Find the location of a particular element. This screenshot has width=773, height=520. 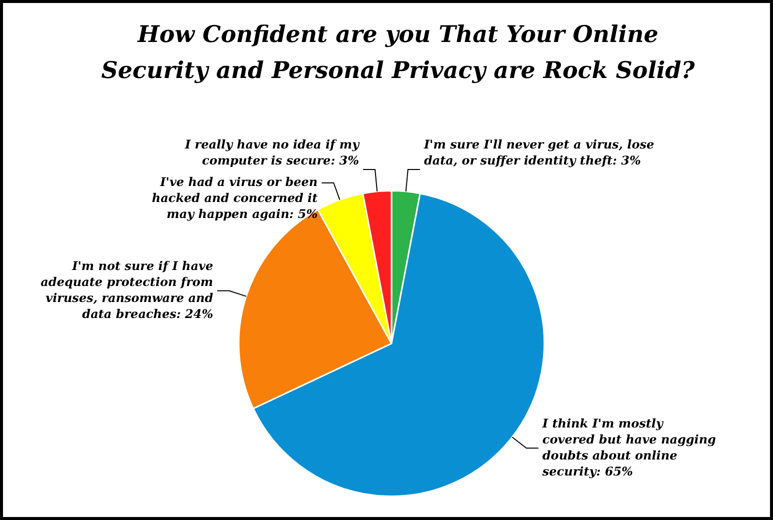

slice-label: I think I'm mostly covered but have nagging doubts about online security: 65% is located at coordinates (628, 447).